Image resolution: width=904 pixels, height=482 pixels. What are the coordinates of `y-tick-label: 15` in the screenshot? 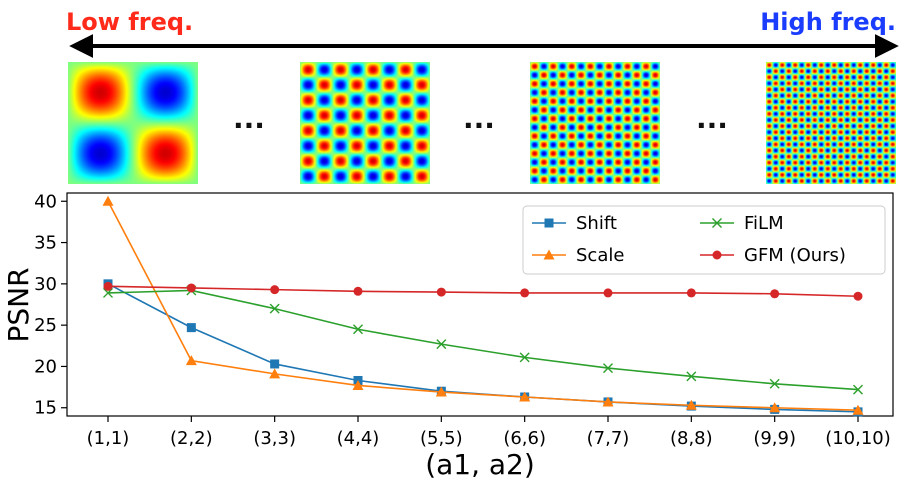 It's located at (45, 408).